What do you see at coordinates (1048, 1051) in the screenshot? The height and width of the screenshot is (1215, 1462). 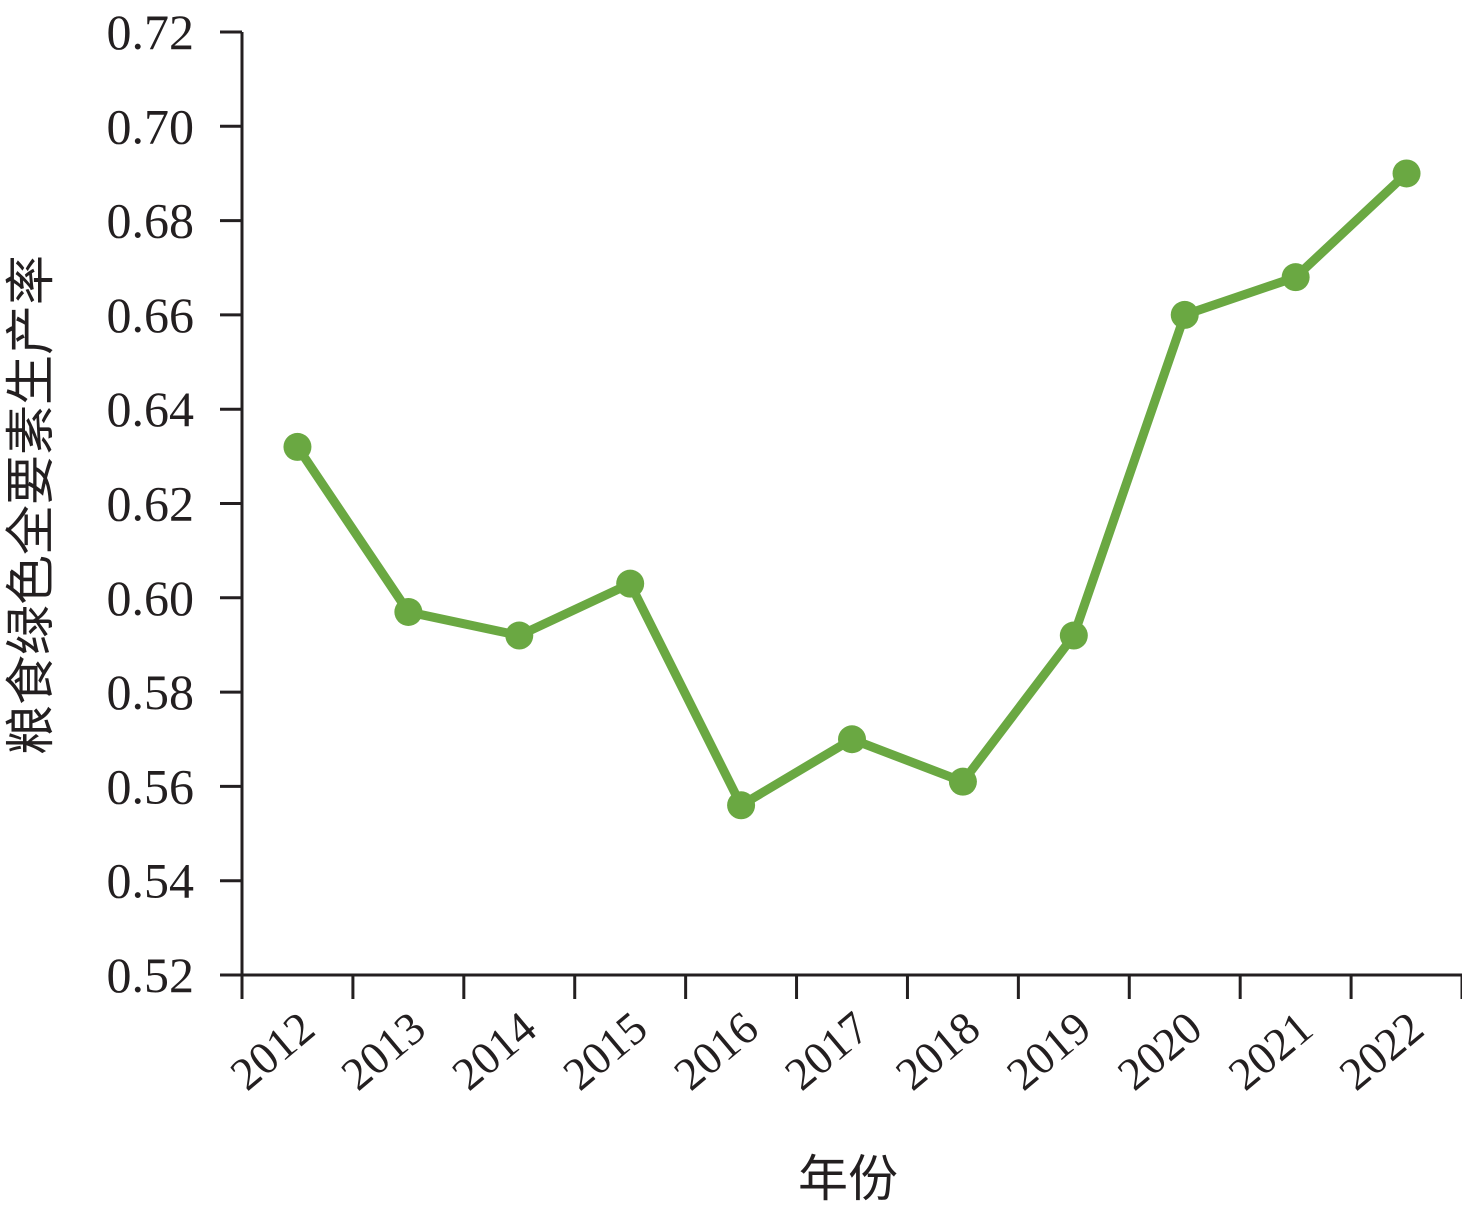 I see `x-tick-label: 2019` at bounding box center [1048, 1051].